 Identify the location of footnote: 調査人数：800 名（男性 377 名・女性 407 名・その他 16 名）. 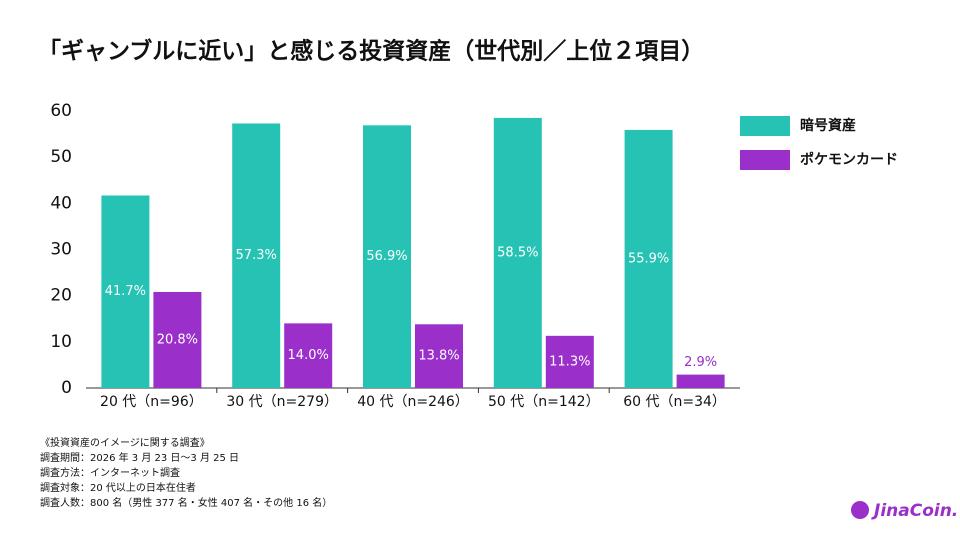
(186, 502).